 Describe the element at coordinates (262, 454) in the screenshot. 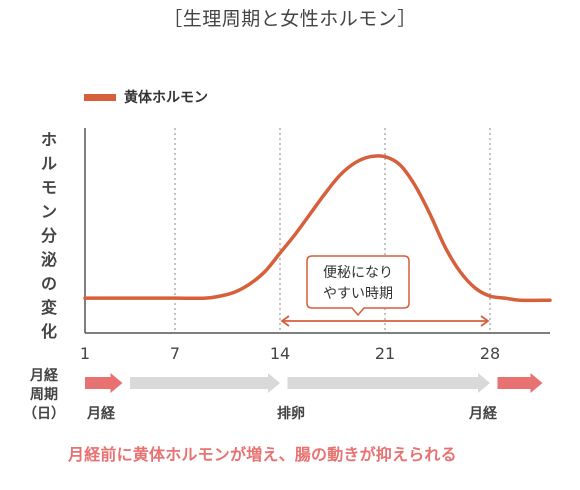

I see `caption-note: 月経前に黄体ホルモンが増え、腸の動きが抑えられる` at that location.